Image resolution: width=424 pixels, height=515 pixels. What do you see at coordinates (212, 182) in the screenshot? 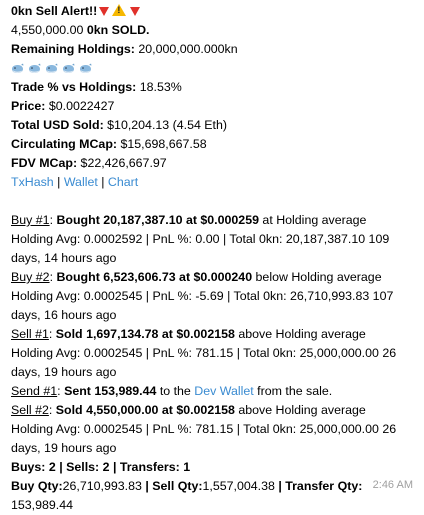
I see `link-row: TxHash | Wallet | Chart` at bounding box center [212, 182].